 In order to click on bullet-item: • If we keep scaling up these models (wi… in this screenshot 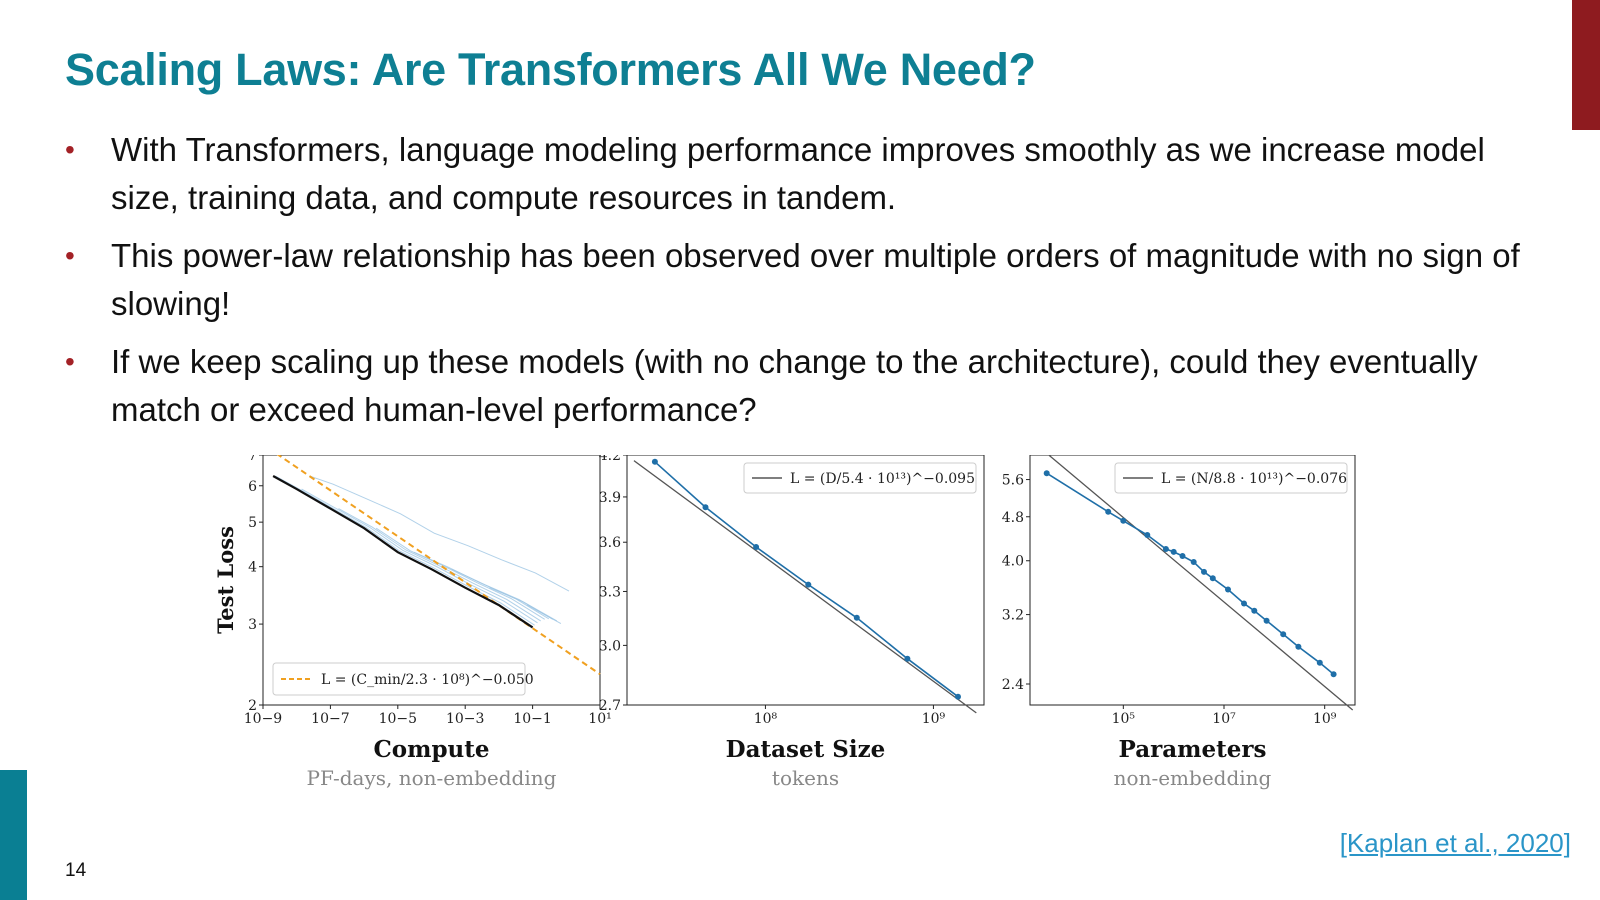, I will do `click(805, 386)`.